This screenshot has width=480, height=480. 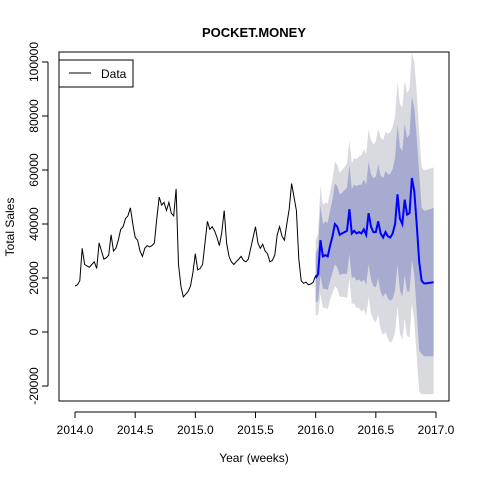 What do you see at coordinates (34, 331) in the screenshot?
I see `y-tick-label: 0` at bounding box center [34, 331].